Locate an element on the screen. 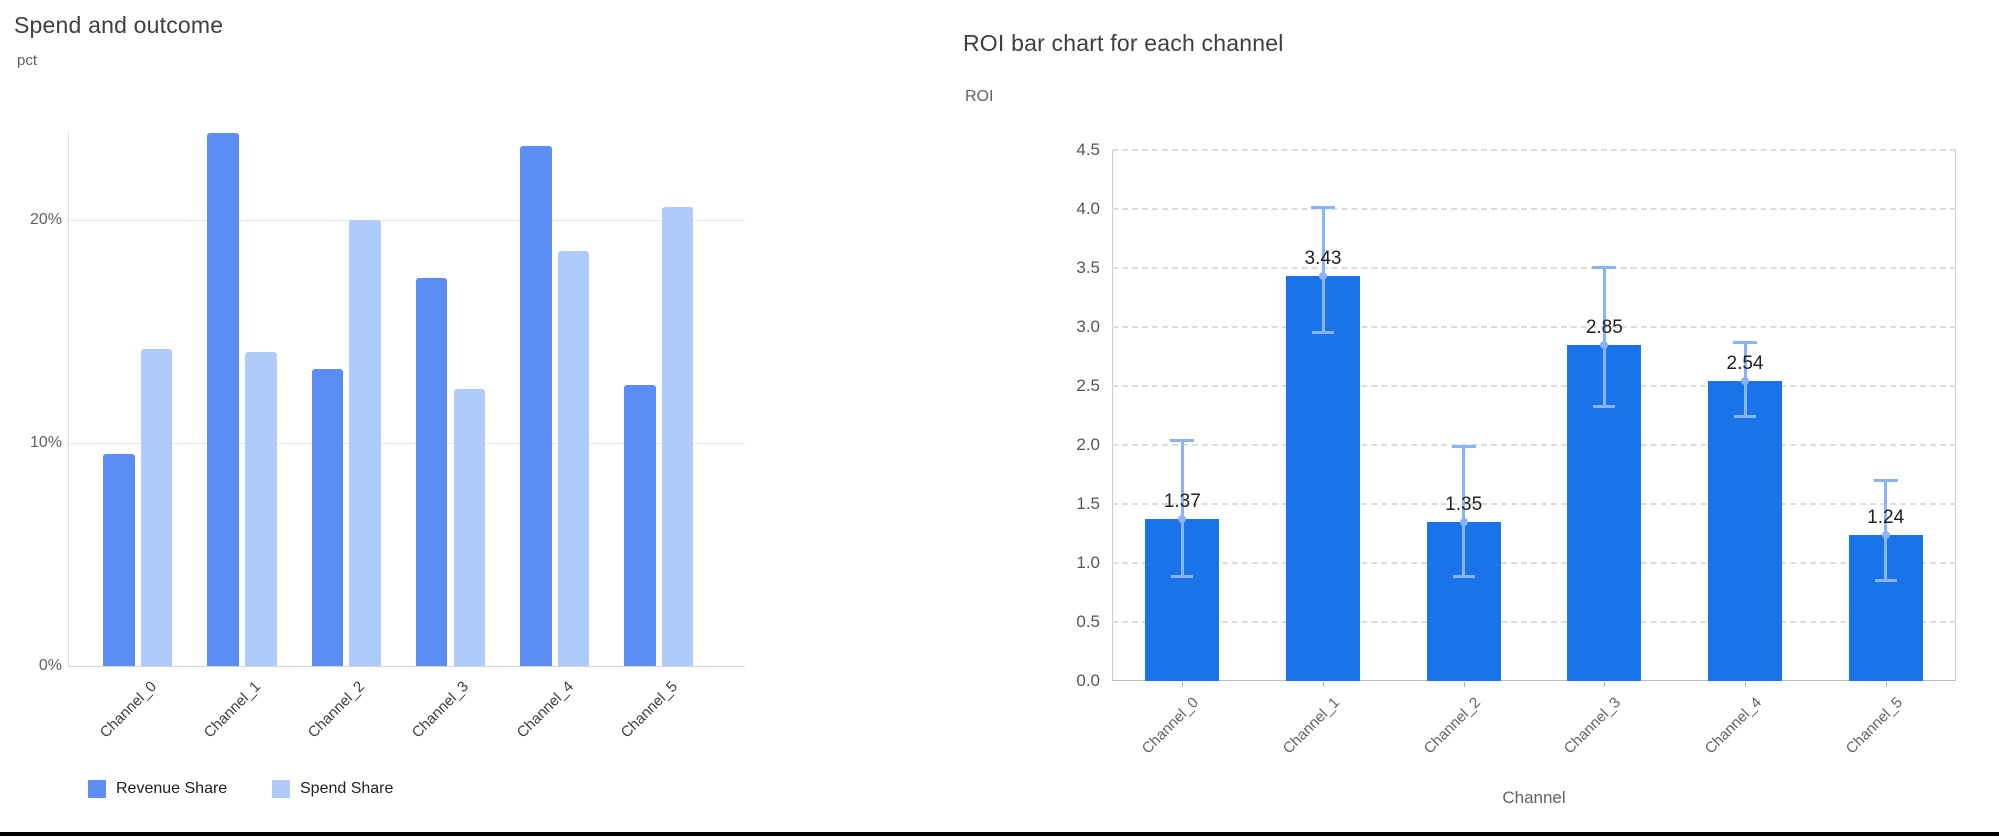 The width and height of the screenshot is (1999, 838). revenue-share-swatch is located at coordinates (97, 789).